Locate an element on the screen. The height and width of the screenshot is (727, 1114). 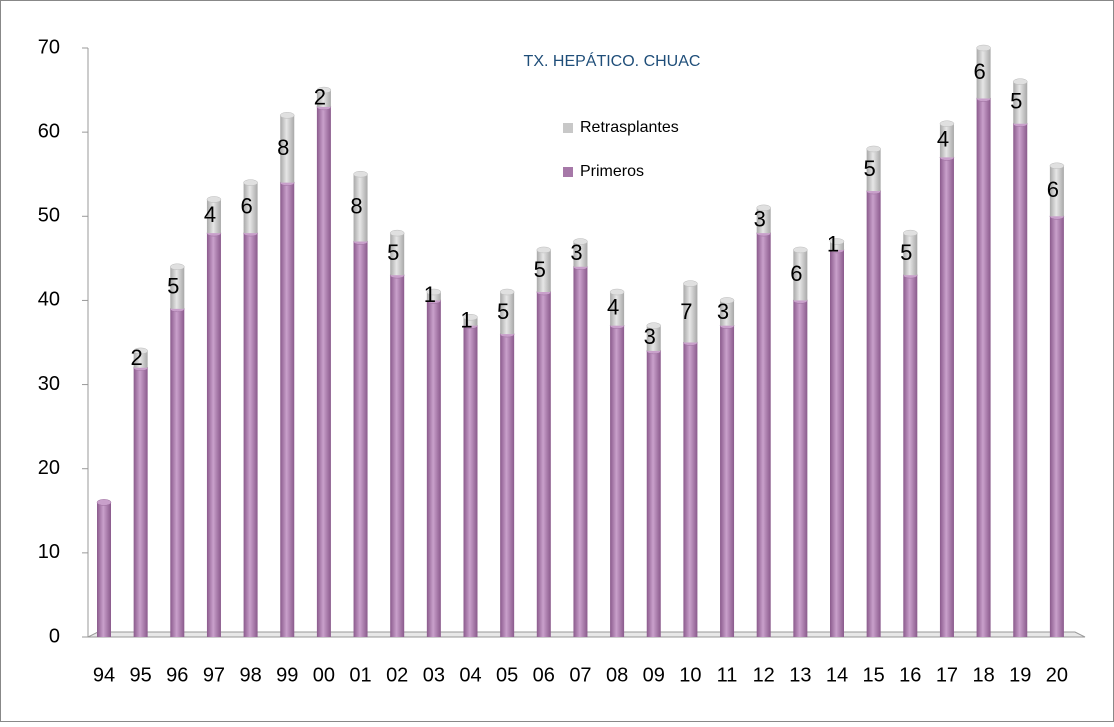
y-tick-label: 50 is located at coordinates (49, 216).